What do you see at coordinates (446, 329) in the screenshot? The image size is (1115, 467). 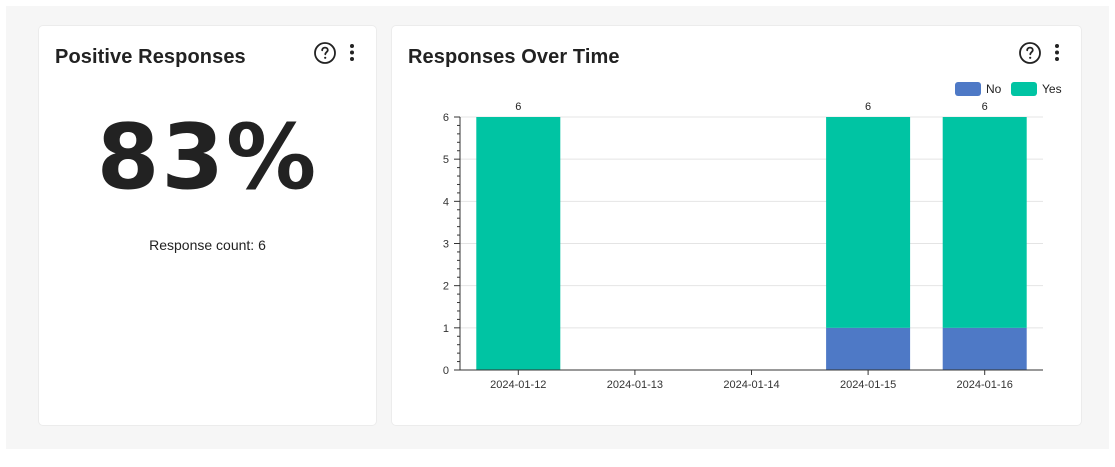 I see `y-tick-label: 1` at bounding box center [446, 329].